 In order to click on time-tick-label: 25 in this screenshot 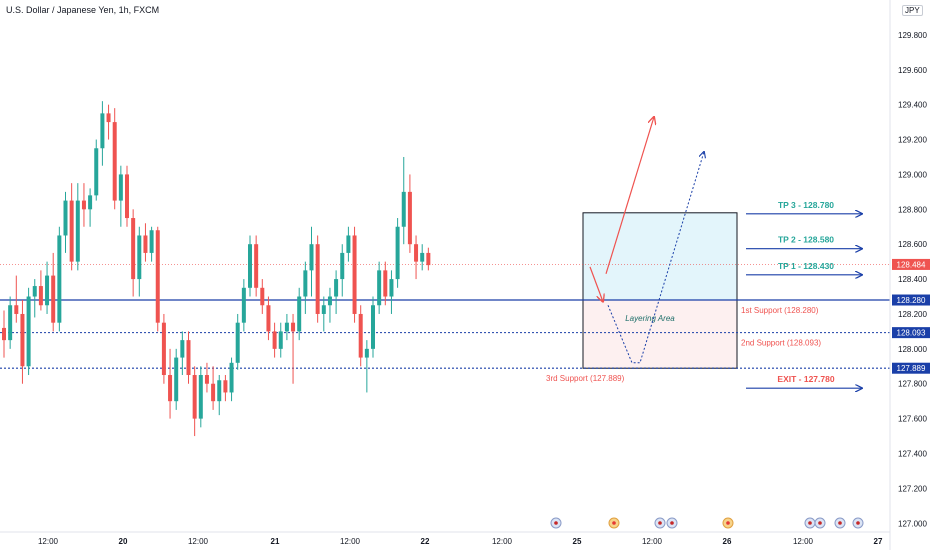, I will do `click(577, 541)`.